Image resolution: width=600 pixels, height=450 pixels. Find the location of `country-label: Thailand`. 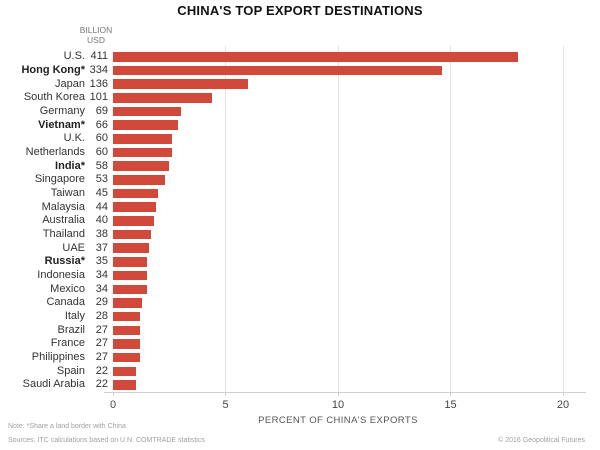

country-label: Thailand is located at coordinates (63, 234).